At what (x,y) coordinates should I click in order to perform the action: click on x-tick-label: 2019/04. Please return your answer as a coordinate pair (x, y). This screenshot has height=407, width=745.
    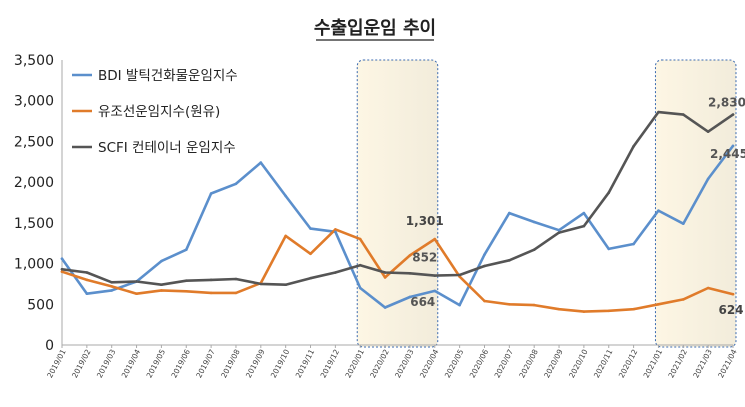
    Looking at the image, I should click on (131, 364).